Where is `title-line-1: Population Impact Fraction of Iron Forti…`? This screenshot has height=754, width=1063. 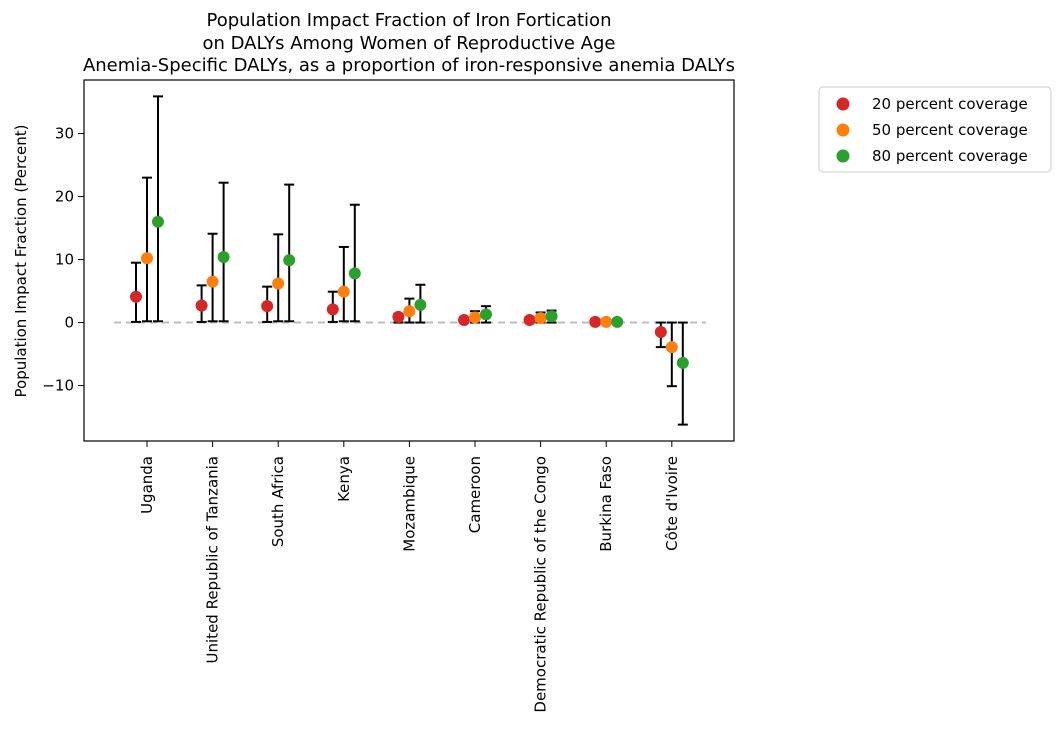 title-line-1: Population Impact Fraction of Iron Forti… is located at coordinates (409, 20).